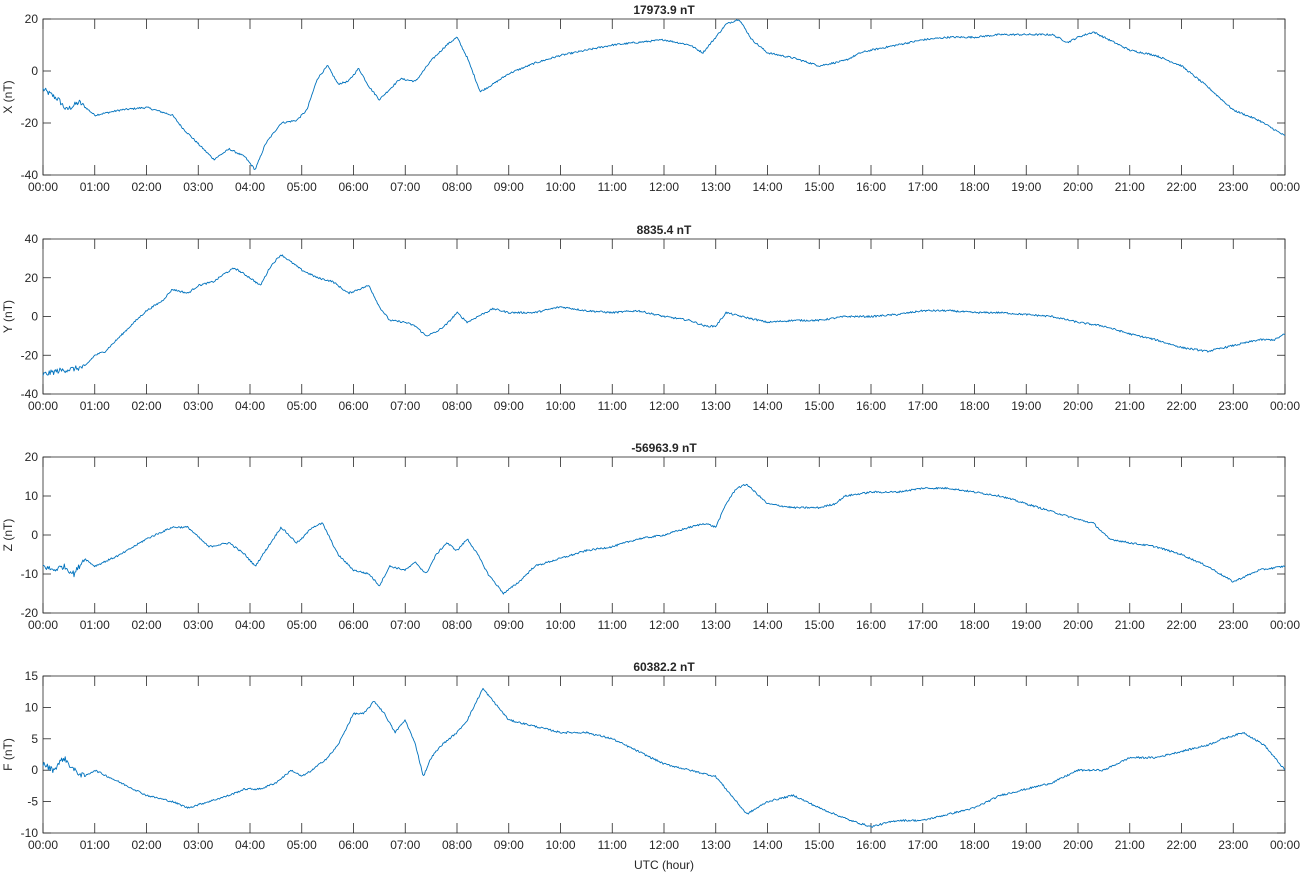  I want to click on y-tick-label: 40, so click(32, 239).